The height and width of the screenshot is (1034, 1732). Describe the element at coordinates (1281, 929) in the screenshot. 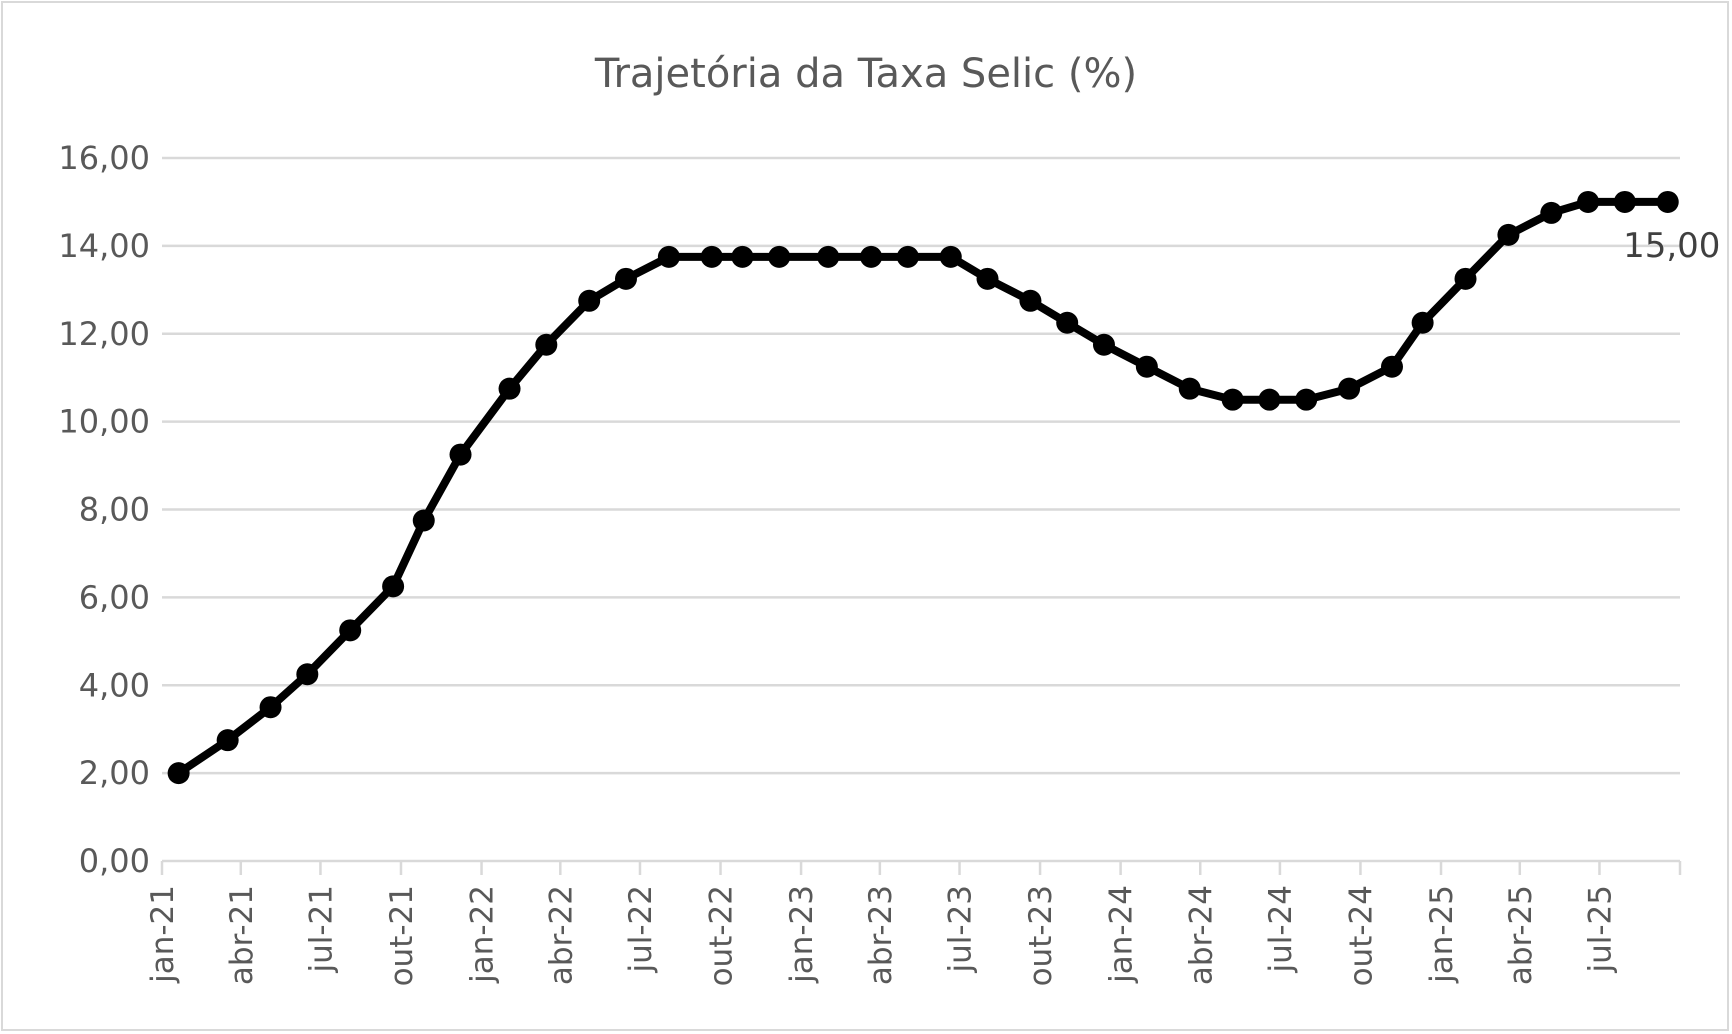

I see `x-tick-label: jul-24` at that location.